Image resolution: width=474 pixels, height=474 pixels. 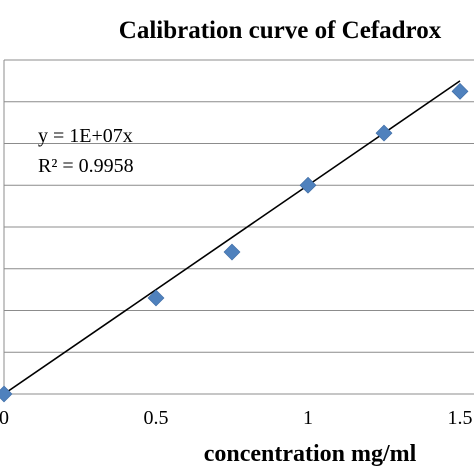 I want to click on x-tick-label: 1, so click(x=308, y=418).